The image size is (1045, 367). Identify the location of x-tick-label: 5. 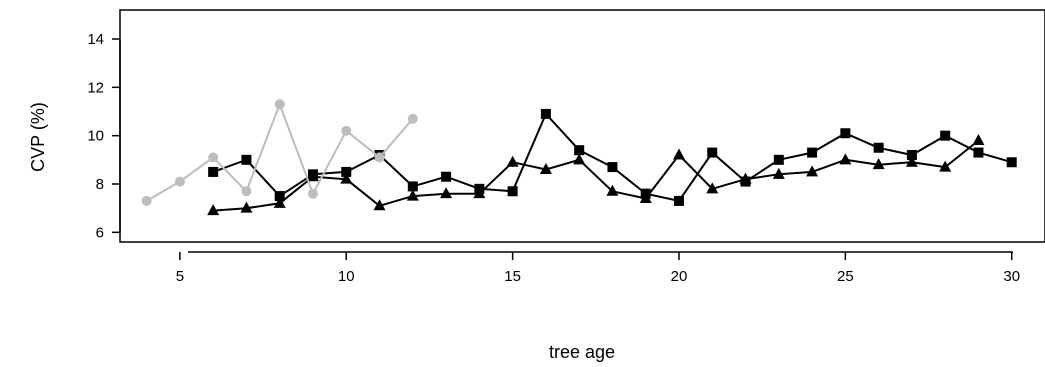
(180, 276).